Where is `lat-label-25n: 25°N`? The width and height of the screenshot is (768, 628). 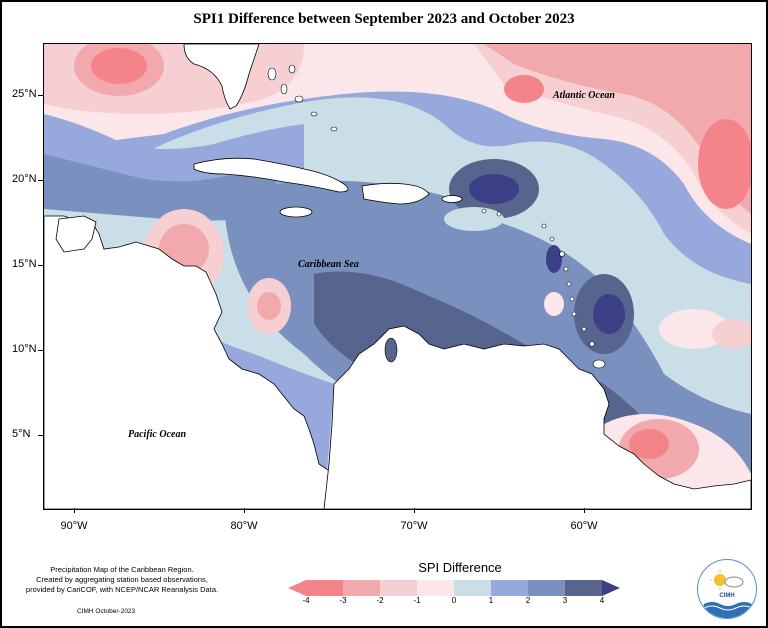
lat-label-25n: 25°N is located at coordinates (24, 94).